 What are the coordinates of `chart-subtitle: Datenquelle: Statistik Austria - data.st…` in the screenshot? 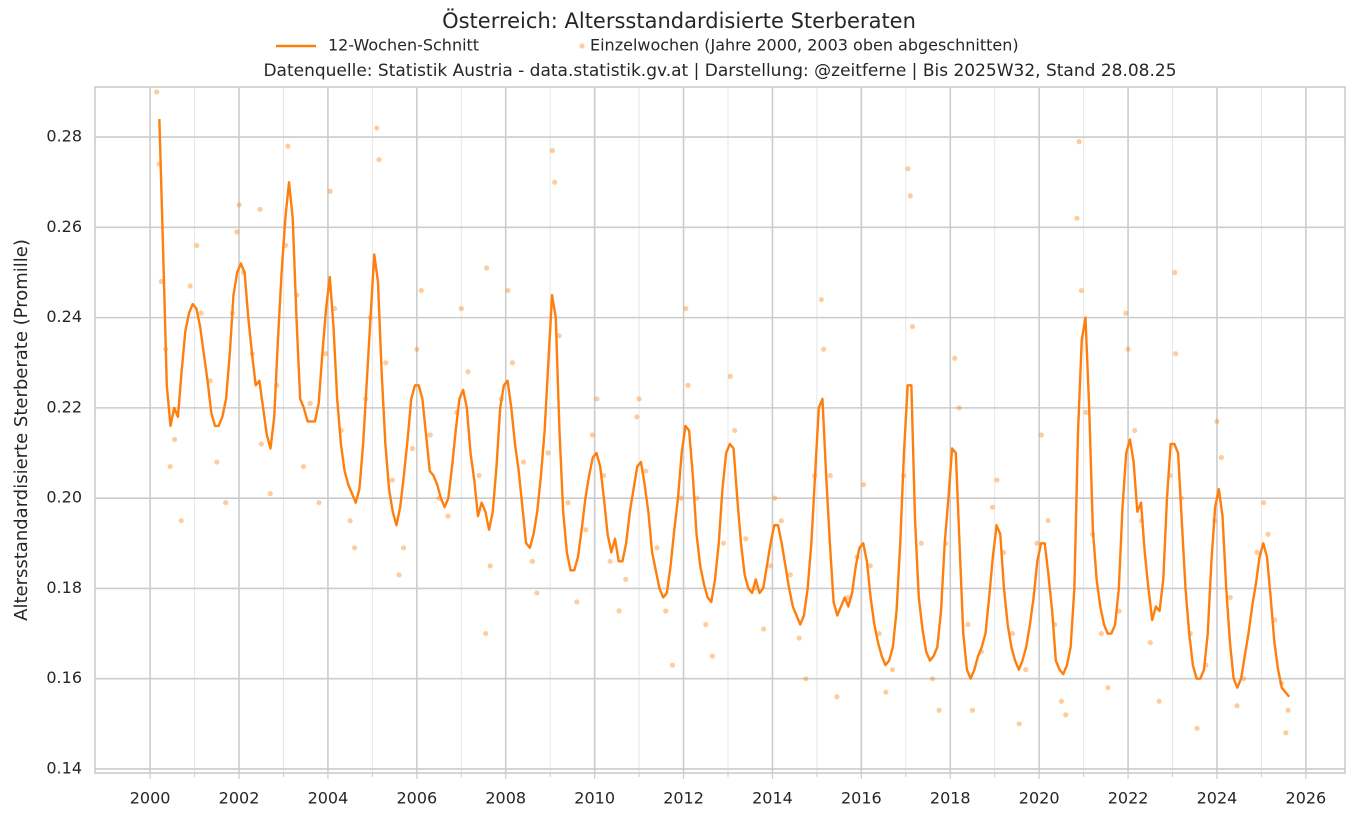 It's located at (719, 71).